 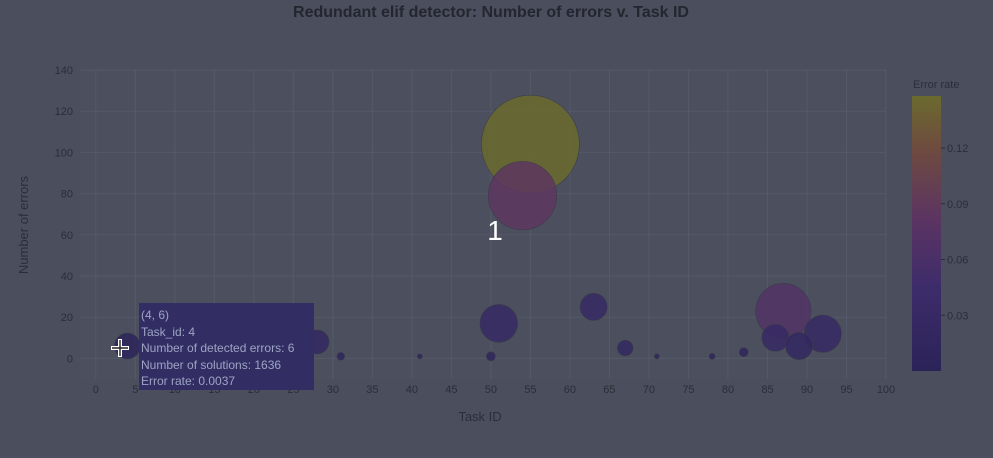 What do you see at coordinates (570, 390) in the screenshot?
I see `x-tick-label: 60` at bounding box center [570, 390].